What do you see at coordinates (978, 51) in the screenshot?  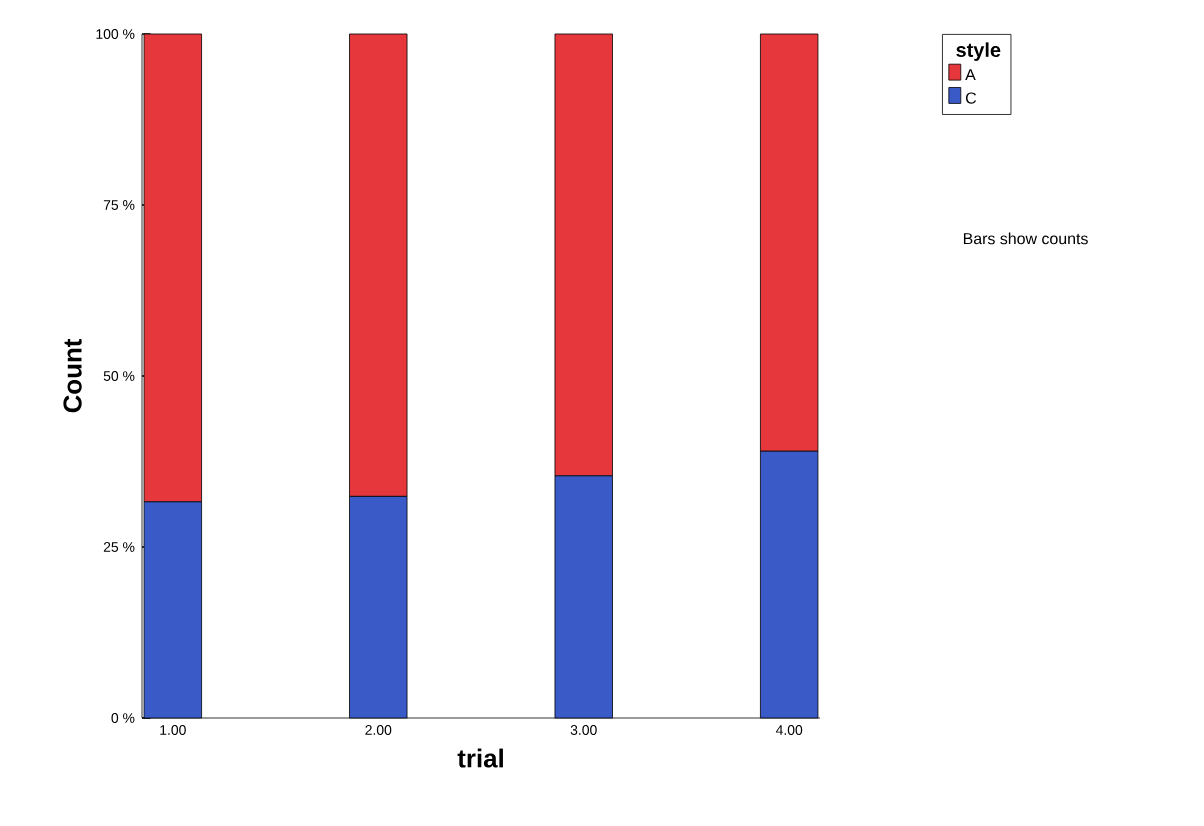 I see `legend-title: style` at bounding box center [978, 51].